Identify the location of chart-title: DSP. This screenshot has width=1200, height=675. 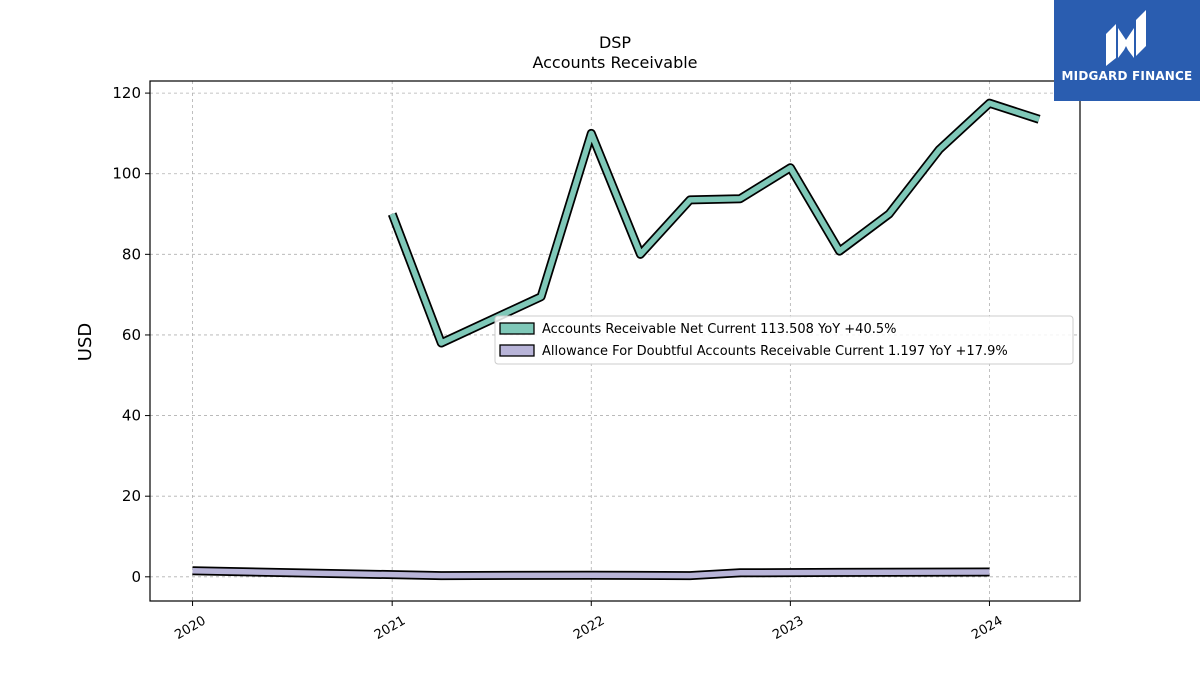
(615, 42).